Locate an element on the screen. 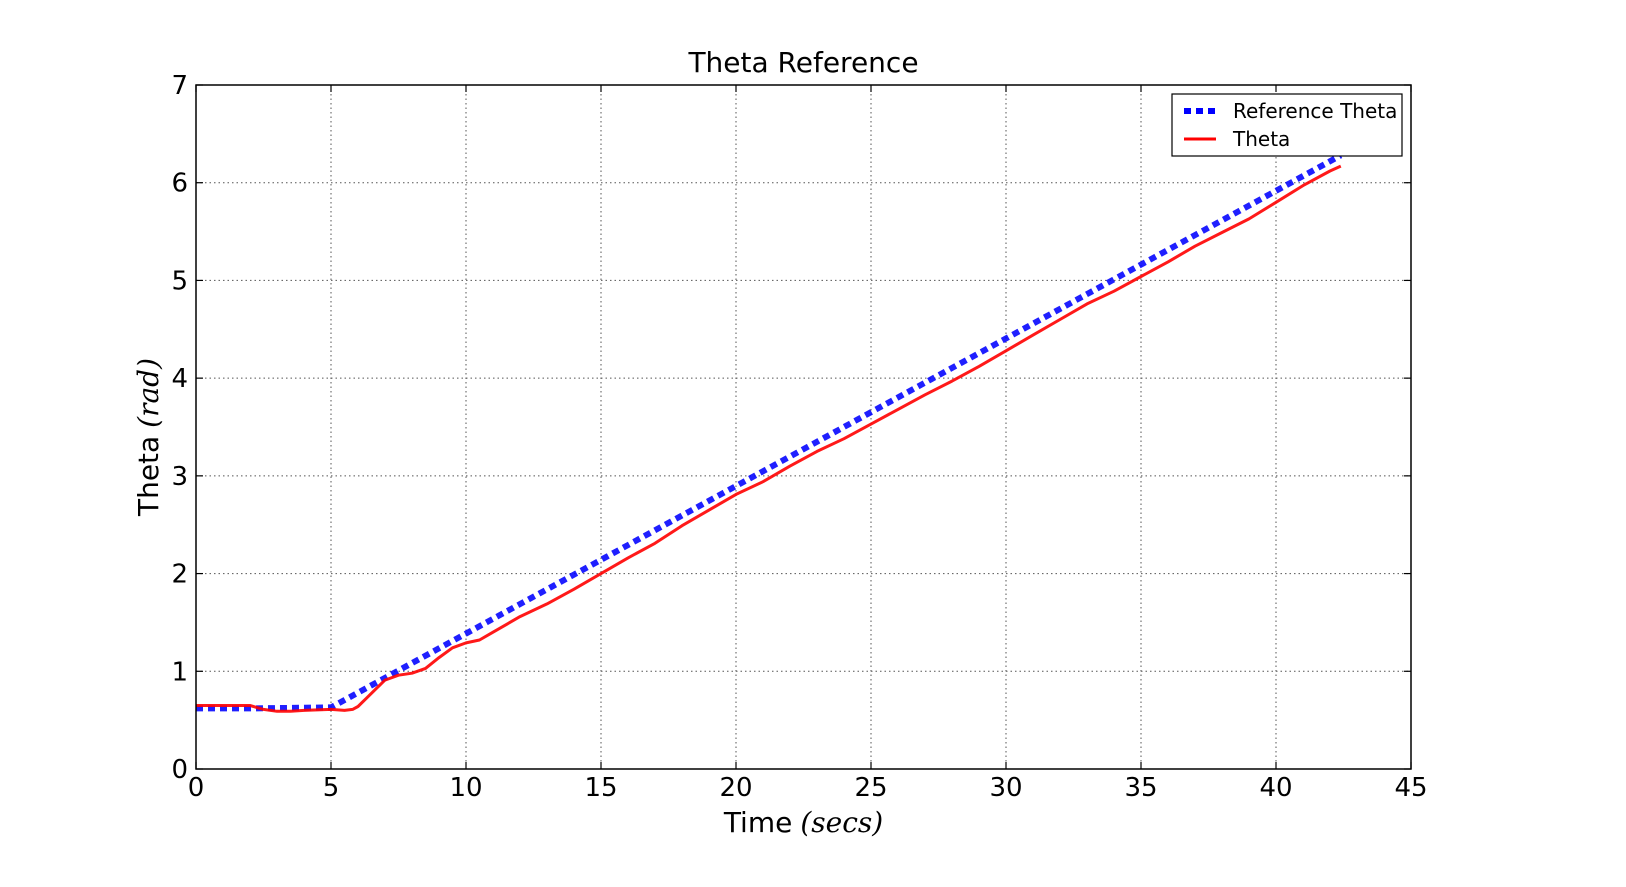 This screenshot has height=887, width=1626. x-axis-label: Time (secs) is located at coordinates (803, 822).